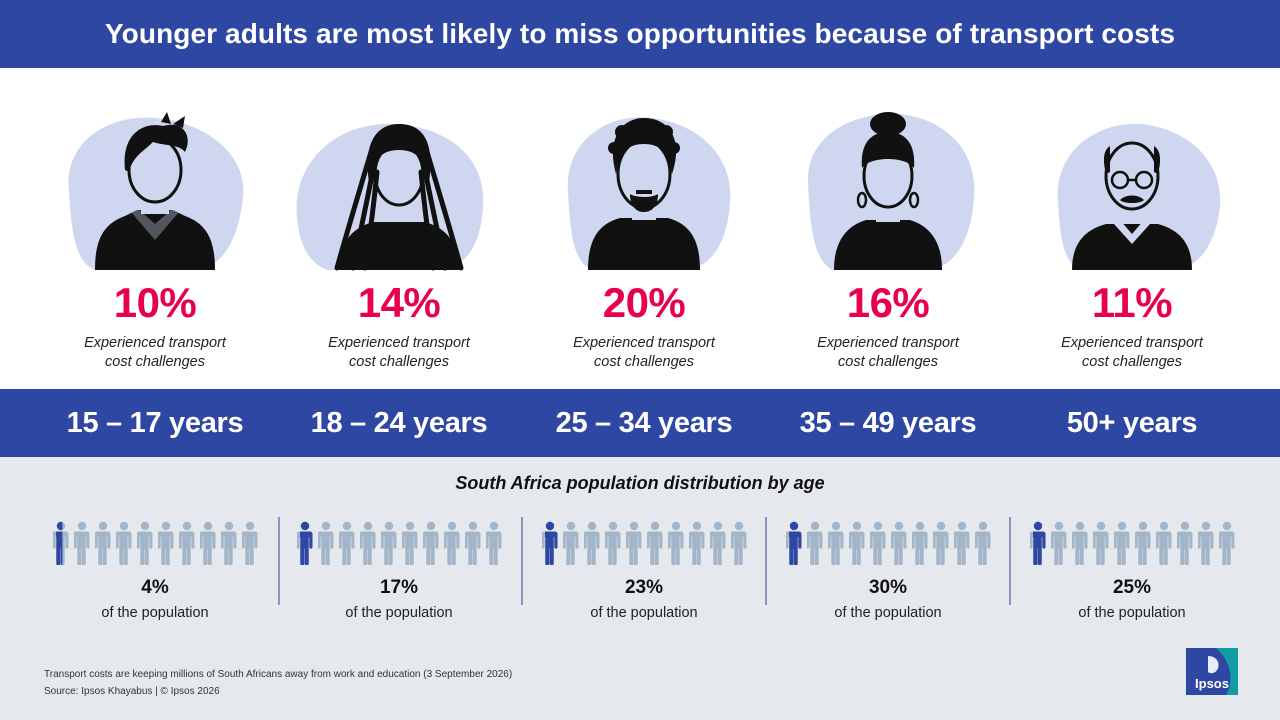 The width and height of the screenshot is (1280, 720). What do you see at coordinates (1139, 196) in the screenshot?
I see `older-man-glasses-icon` at bounding box center [1139, 196].